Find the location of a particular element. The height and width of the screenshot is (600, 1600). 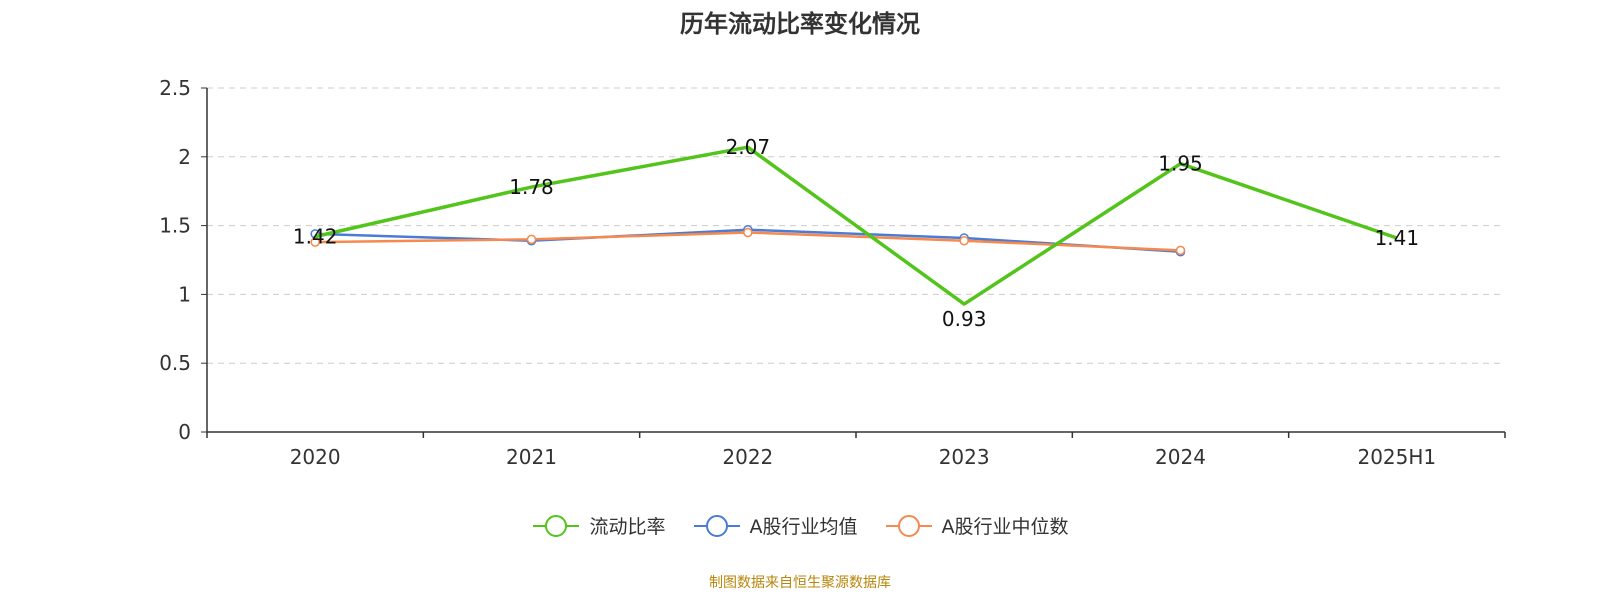

y-tick-label: 0 is located at coordinates (184, 432).